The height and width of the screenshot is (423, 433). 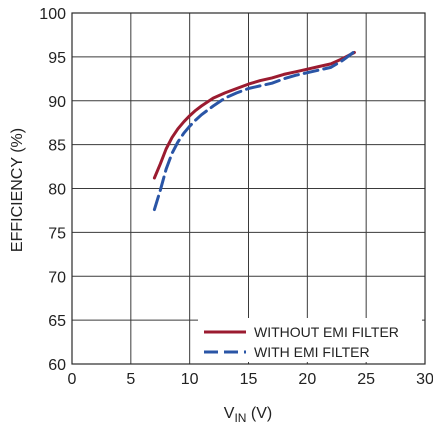 I want to click on legend-background, so click(x=310, y=340).